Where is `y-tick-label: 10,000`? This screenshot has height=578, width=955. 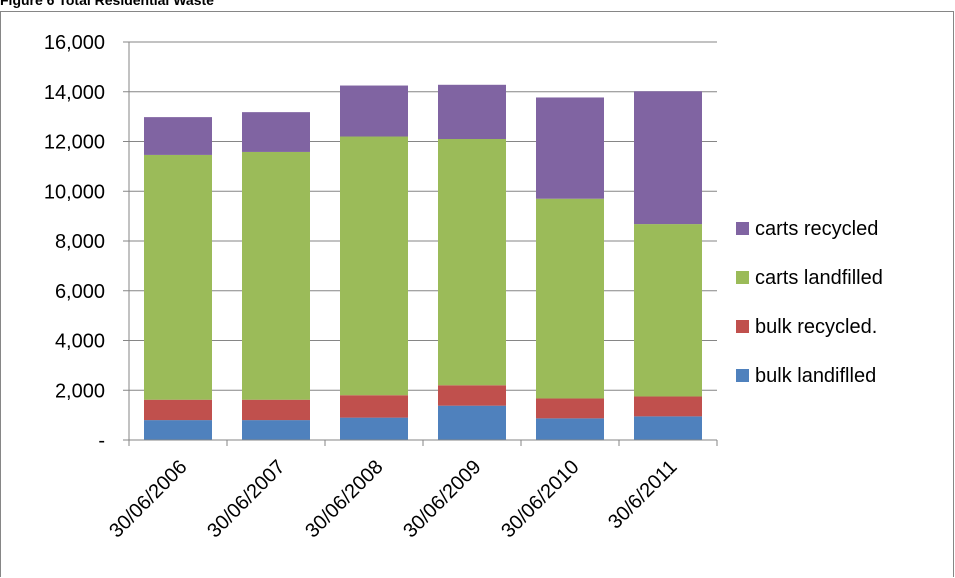 y-tick-label: 10,000 is located at coordinates (74, 192).